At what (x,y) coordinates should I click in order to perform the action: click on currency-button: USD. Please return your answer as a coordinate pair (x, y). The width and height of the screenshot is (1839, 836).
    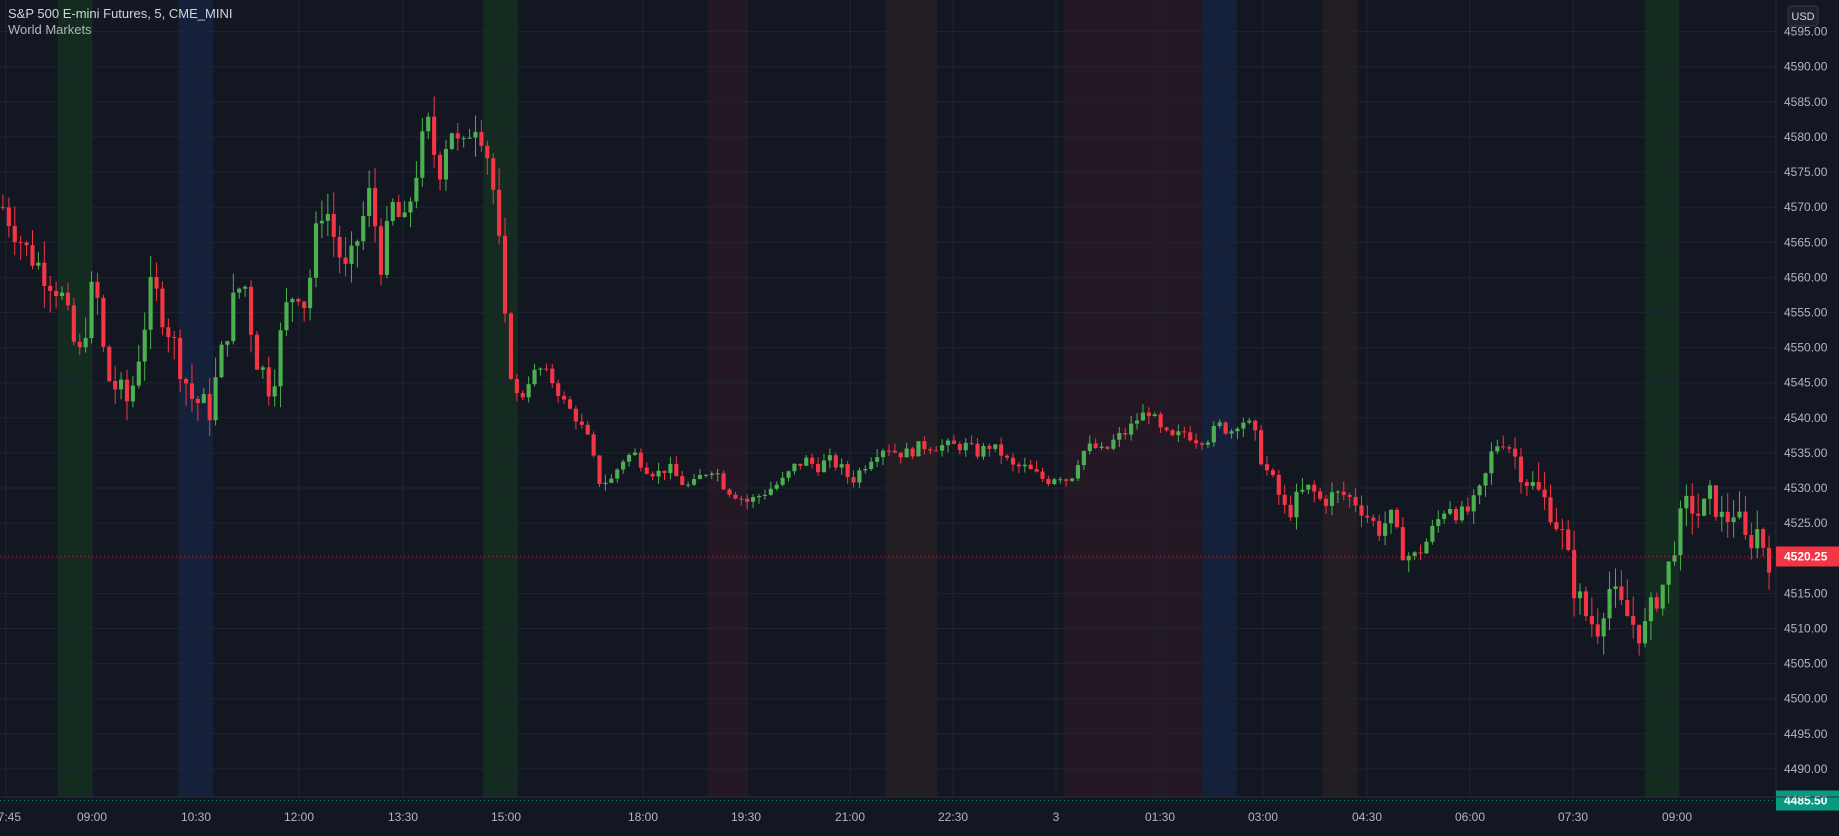
    Looking at the image, I should click on (1803, 16).